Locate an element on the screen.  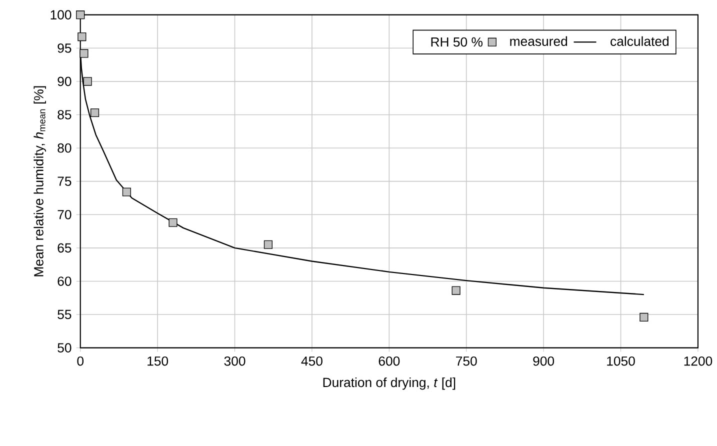
y-tick-label: 90 is located at coordinates (65, 81).